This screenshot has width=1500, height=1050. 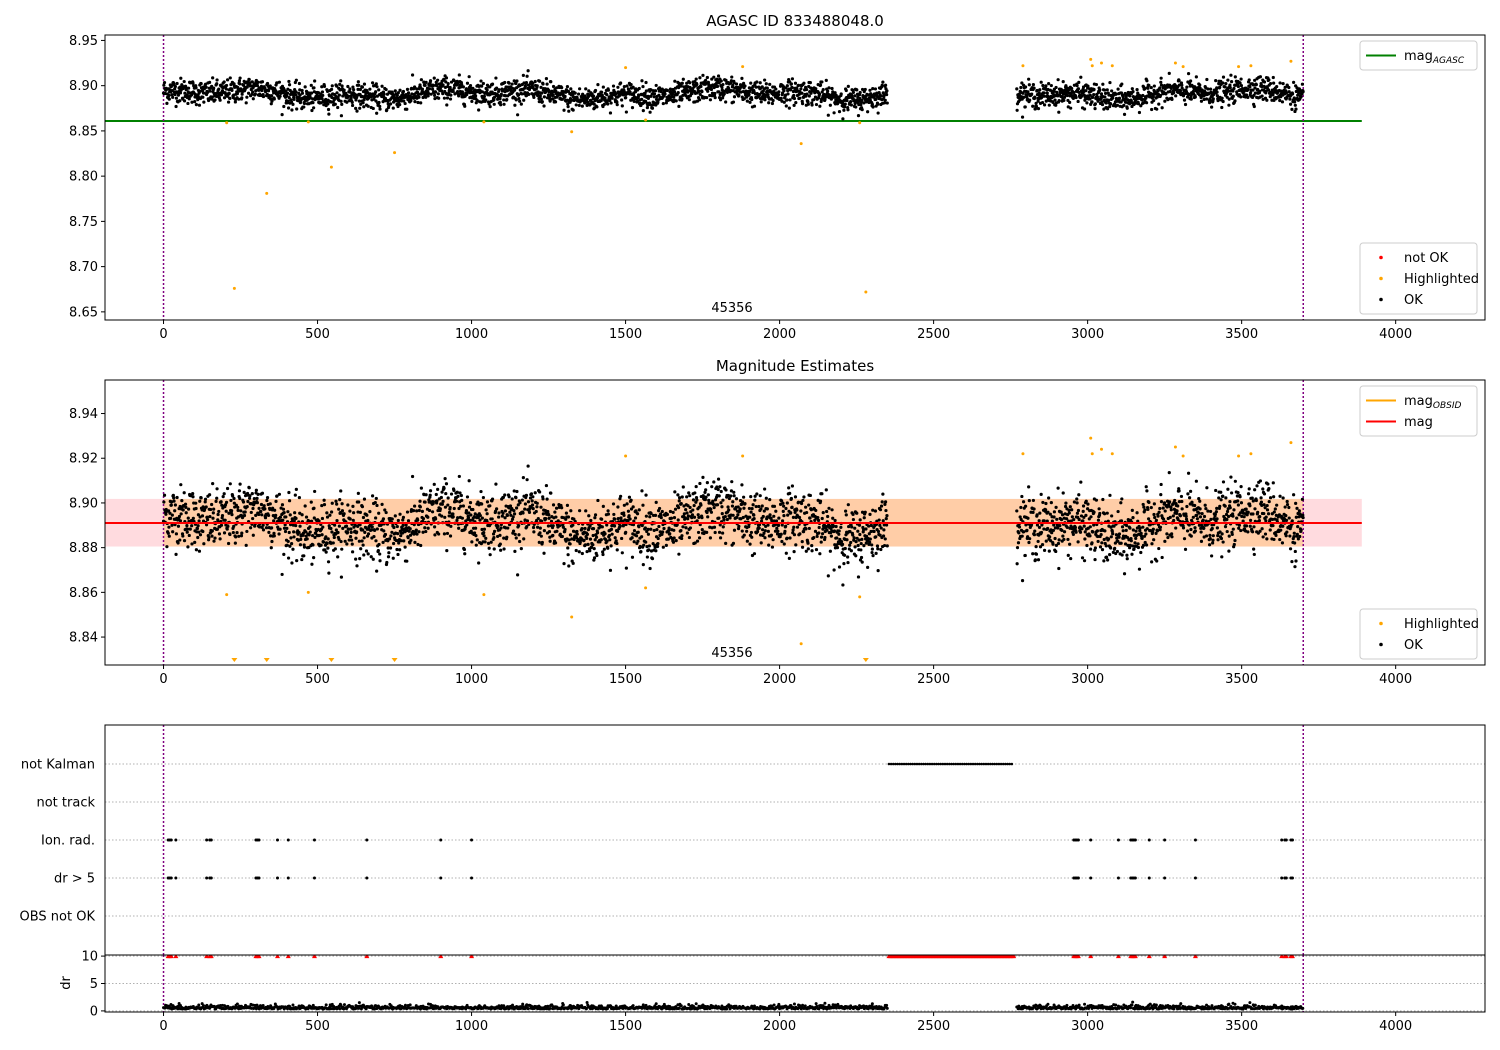 What do you see at coordinates (1291, 61) in the screenshot?
I see `highlighted-point` at bounding box center [1291, 61].